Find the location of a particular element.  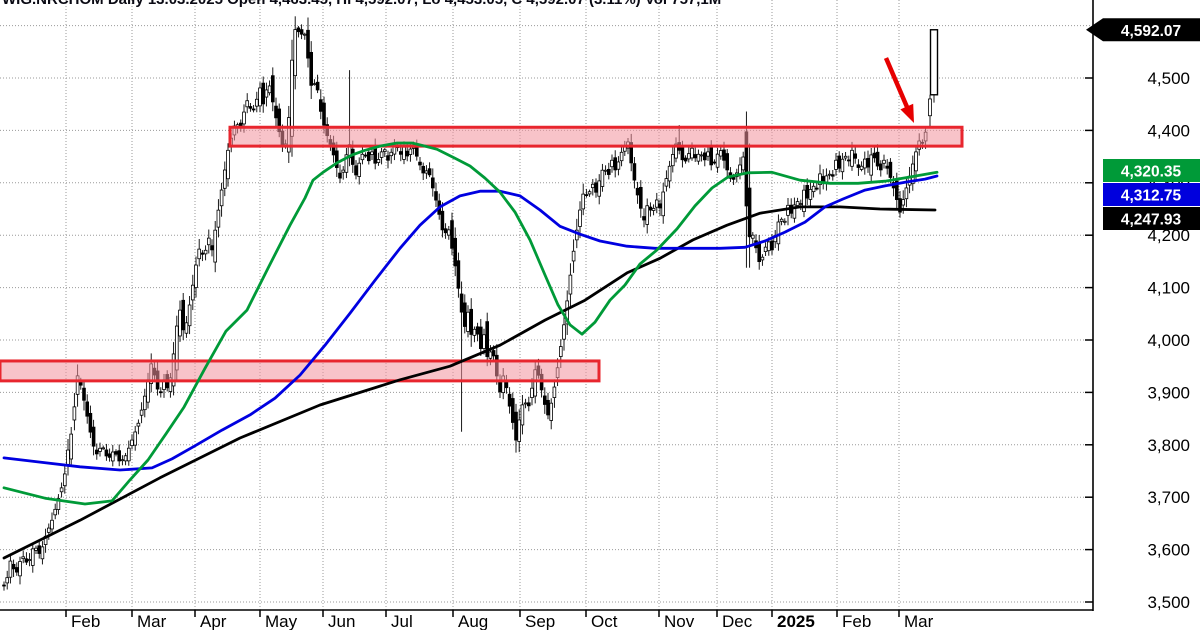

ma-value-tag-blue-value: 4,312.75 is located at coordinates (1151, 196).